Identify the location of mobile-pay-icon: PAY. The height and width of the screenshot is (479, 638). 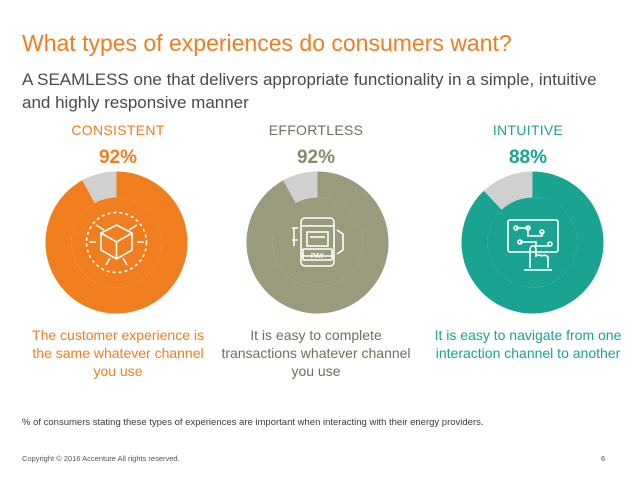
(318, 242).